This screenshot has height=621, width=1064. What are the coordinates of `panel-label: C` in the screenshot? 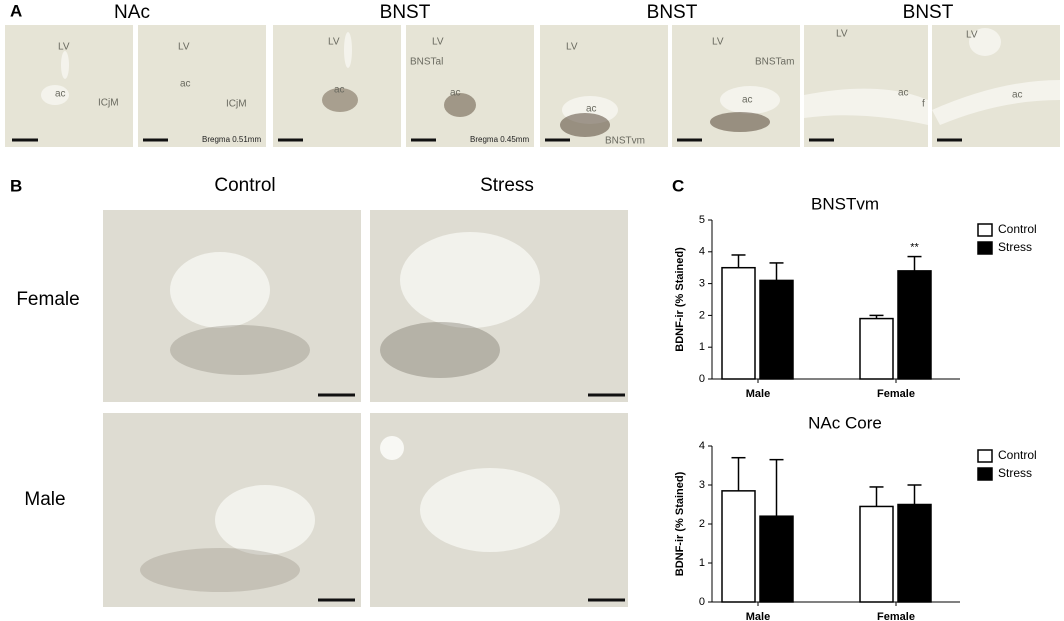 It's located at (678, 185).